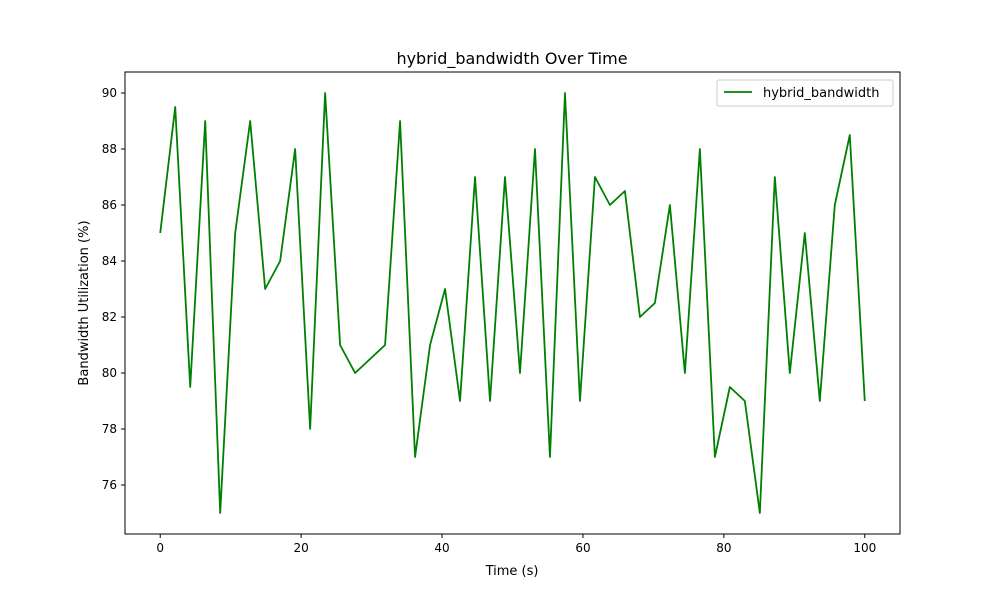  Describe the element at coordinates (512, 571) in the screenshot. I see `x-axis-label: Time (s)` at that location.